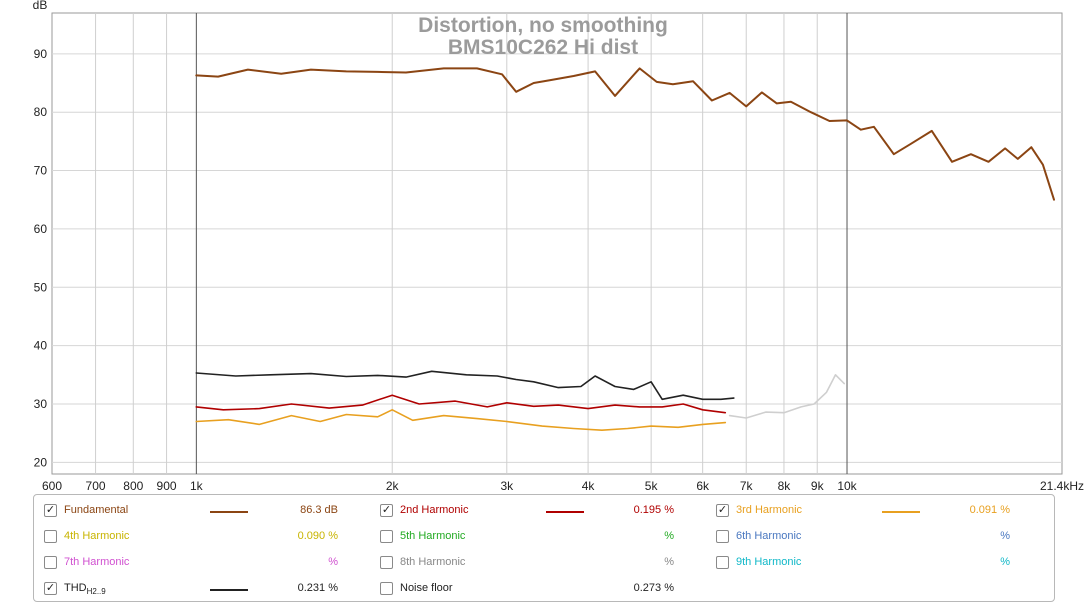 This screenshot has width=1086, height=602. Describe the element at coordinates (317, 588) in the screenshot. I see `legend-value: 0.231 %` at that location.